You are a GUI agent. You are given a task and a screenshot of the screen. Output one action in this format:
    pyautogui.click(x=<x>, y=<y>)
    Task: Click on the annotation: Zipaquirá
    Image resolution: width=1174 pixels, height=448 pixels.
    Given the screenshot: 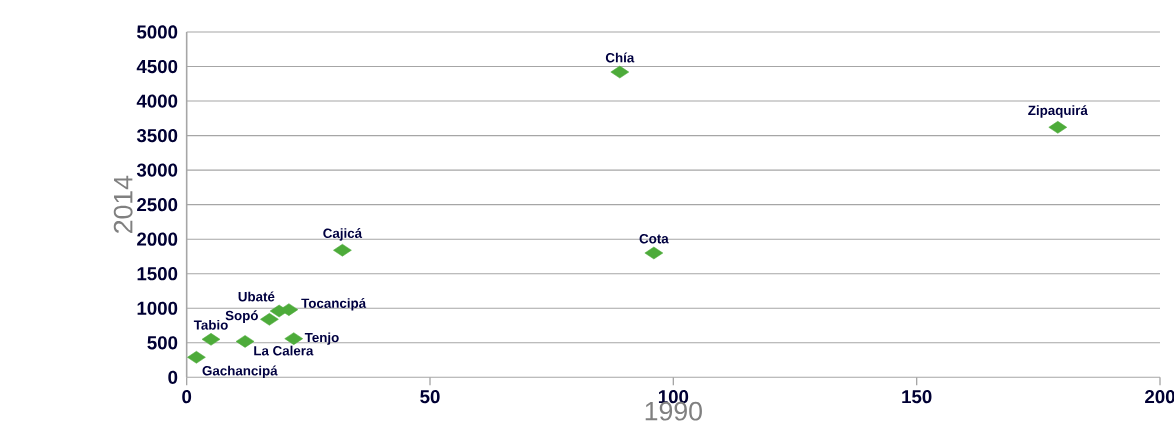 What is the action you would take?
    pyautogui.click(x=1058, y=111)
    